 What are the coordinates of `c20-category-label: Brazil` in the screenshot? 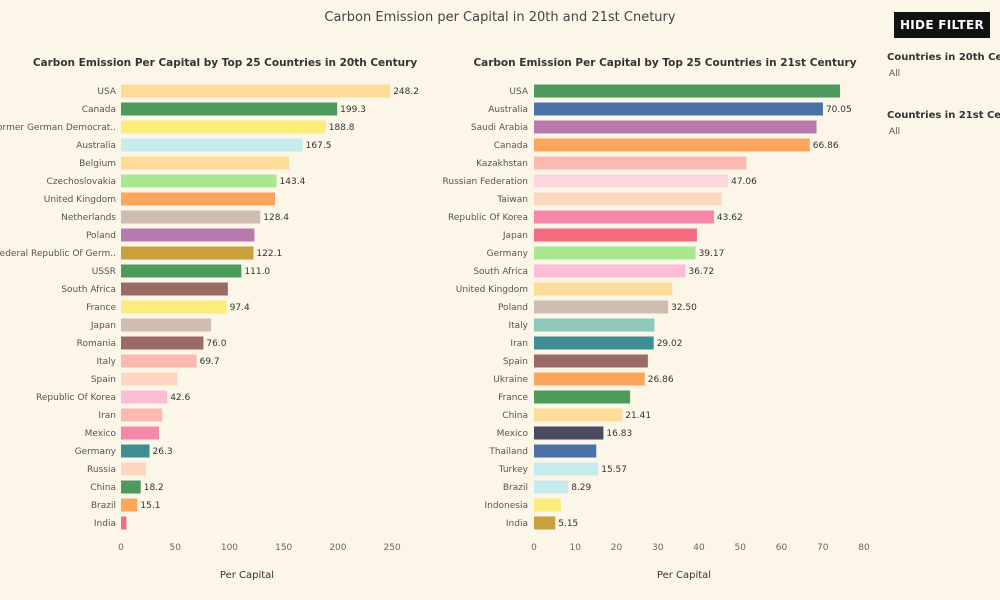 It's located at (103, 506).